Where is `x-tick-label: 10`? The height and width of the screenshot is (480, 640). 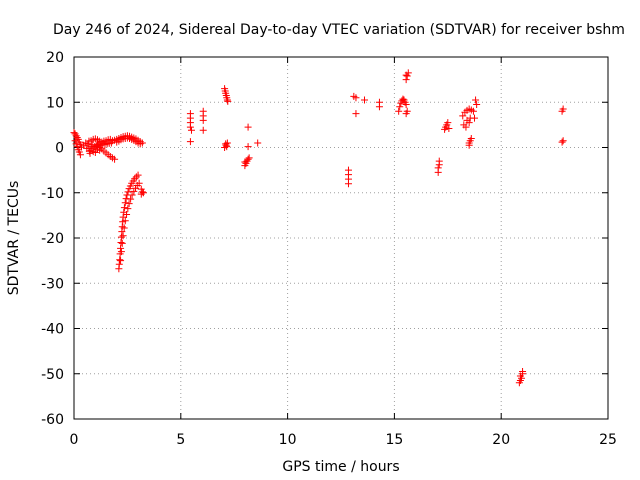
x-tick-label: 10 is located at coordinates (288, 440).